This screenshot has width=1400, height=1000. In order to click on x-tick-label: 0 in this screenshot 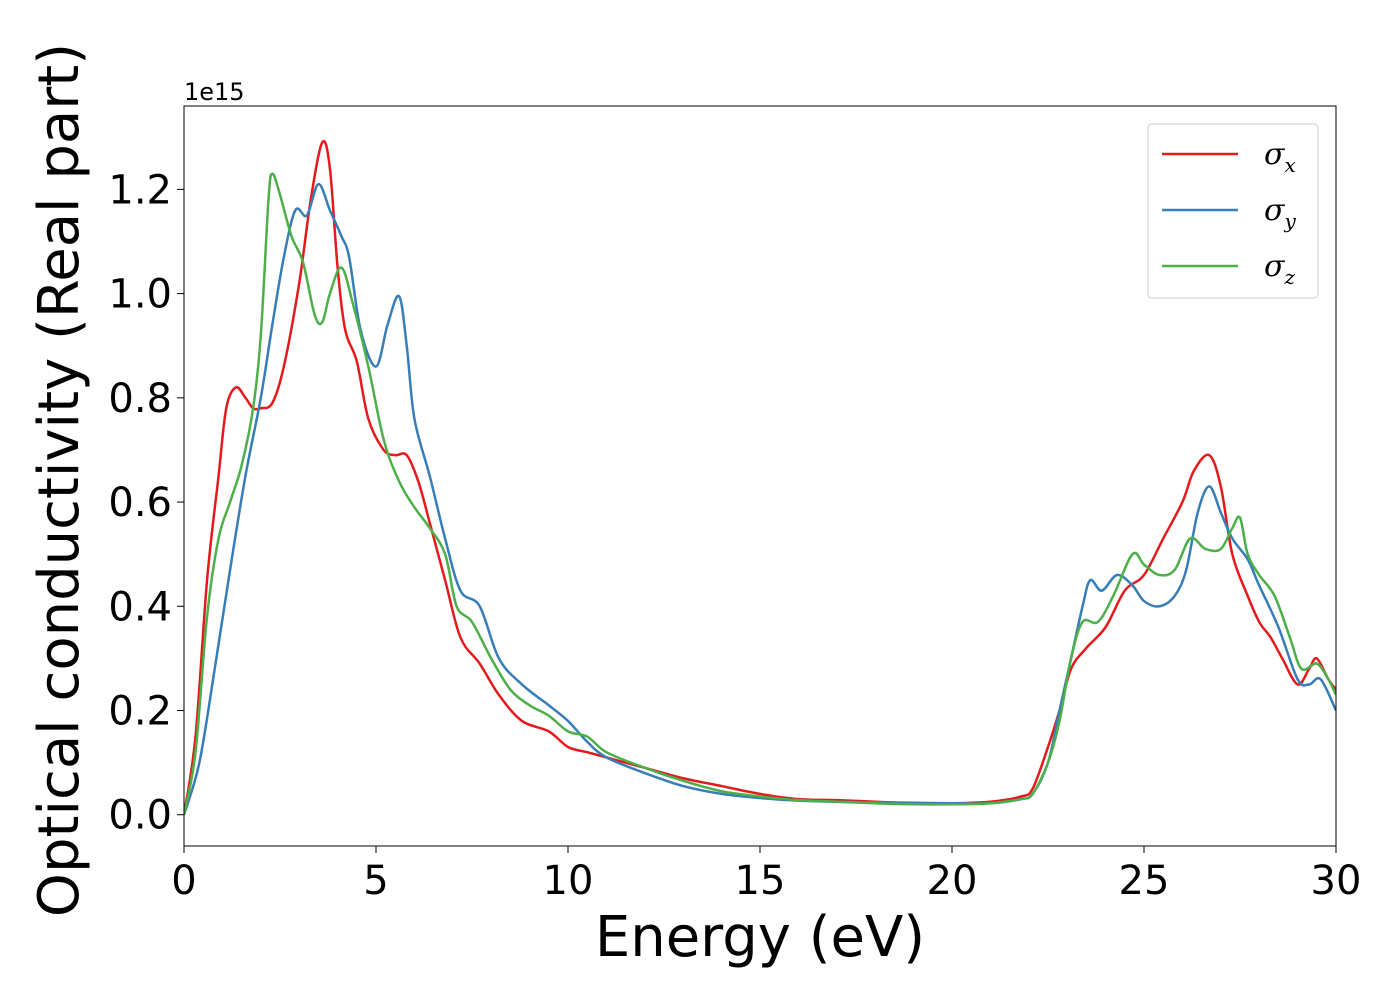, I will do `click(183, 881)`.